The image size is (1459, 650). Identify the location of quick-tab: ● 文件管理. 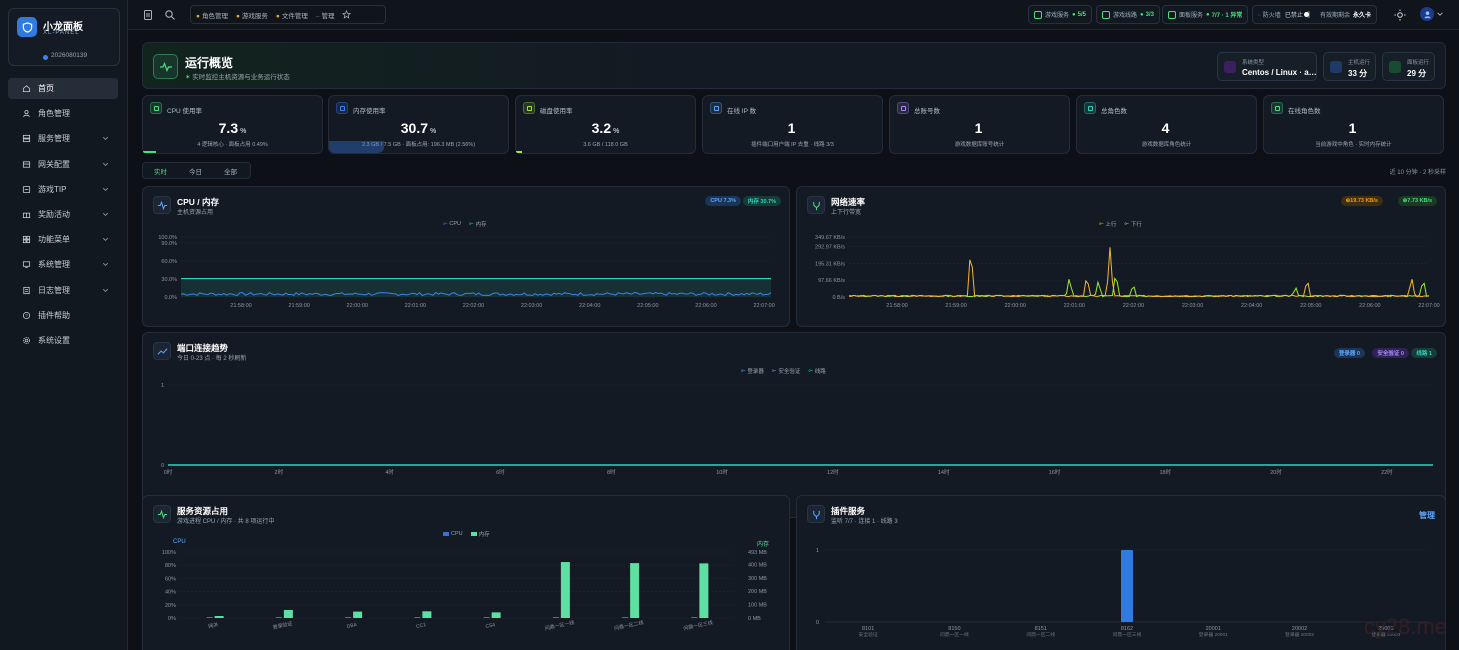
(291, 16).